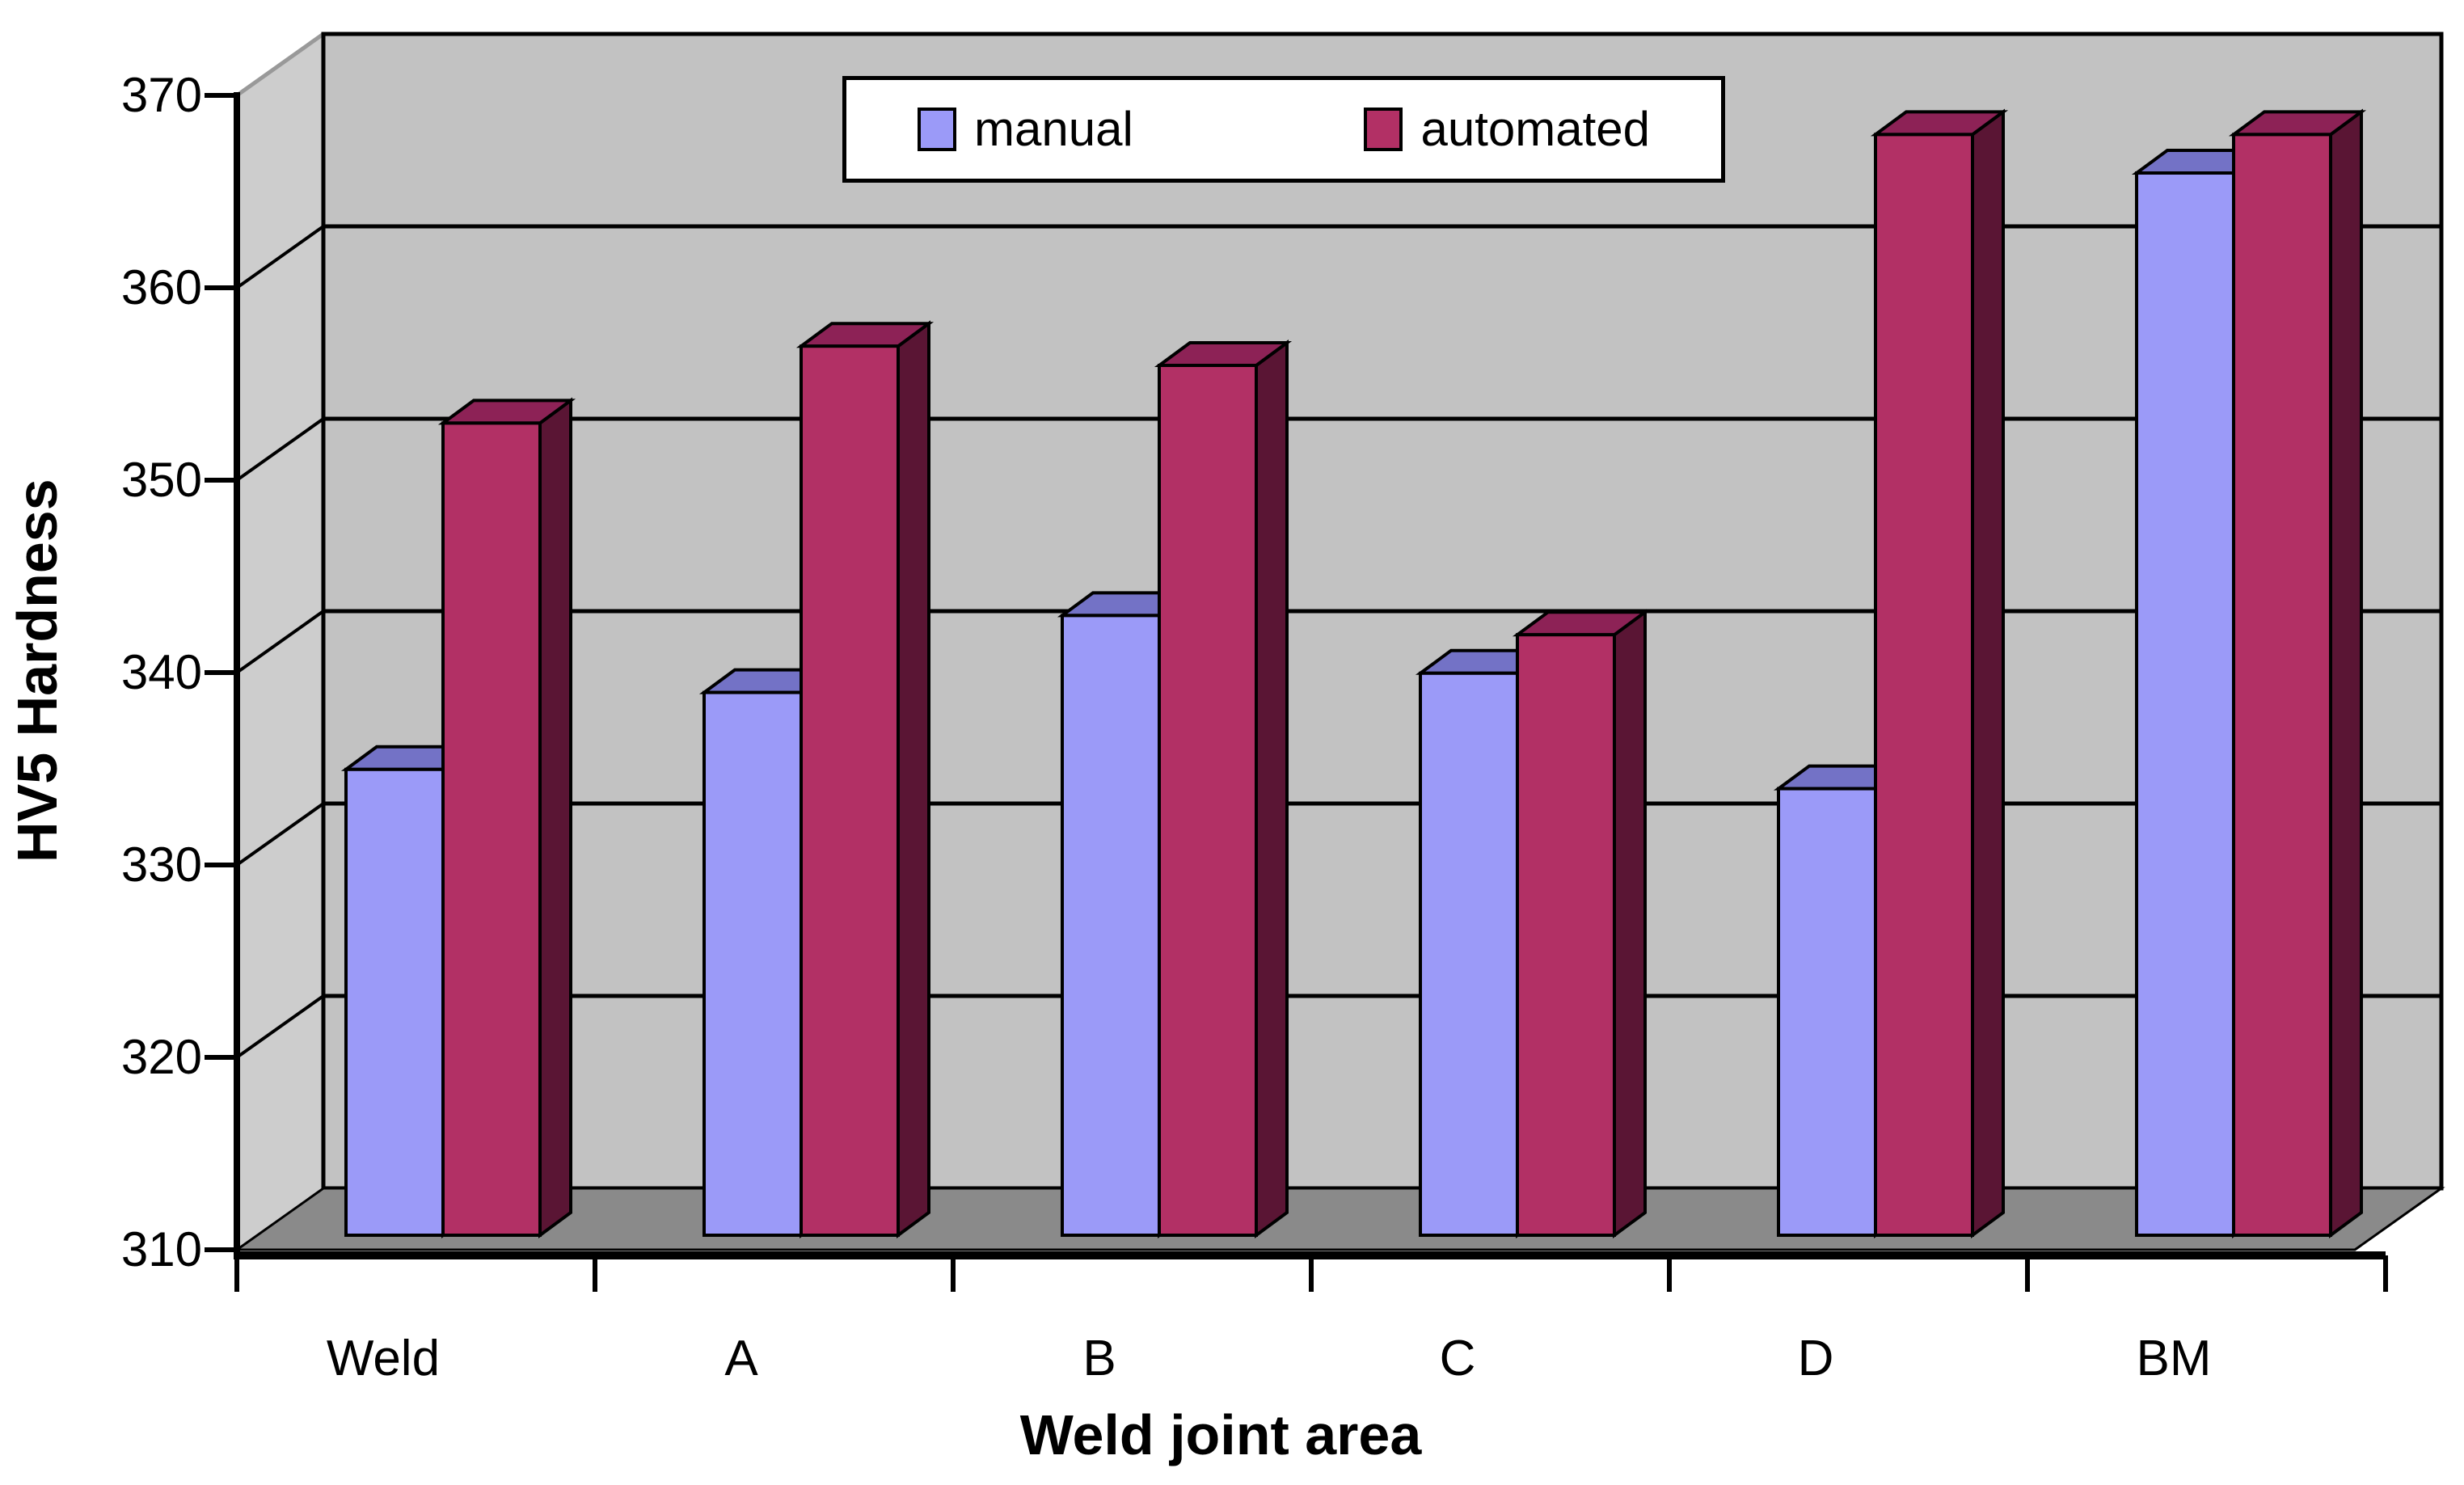 The width and height of the screenshot is (2464, 1485). I want to click on legend-label: automated, so click(1535, 129).